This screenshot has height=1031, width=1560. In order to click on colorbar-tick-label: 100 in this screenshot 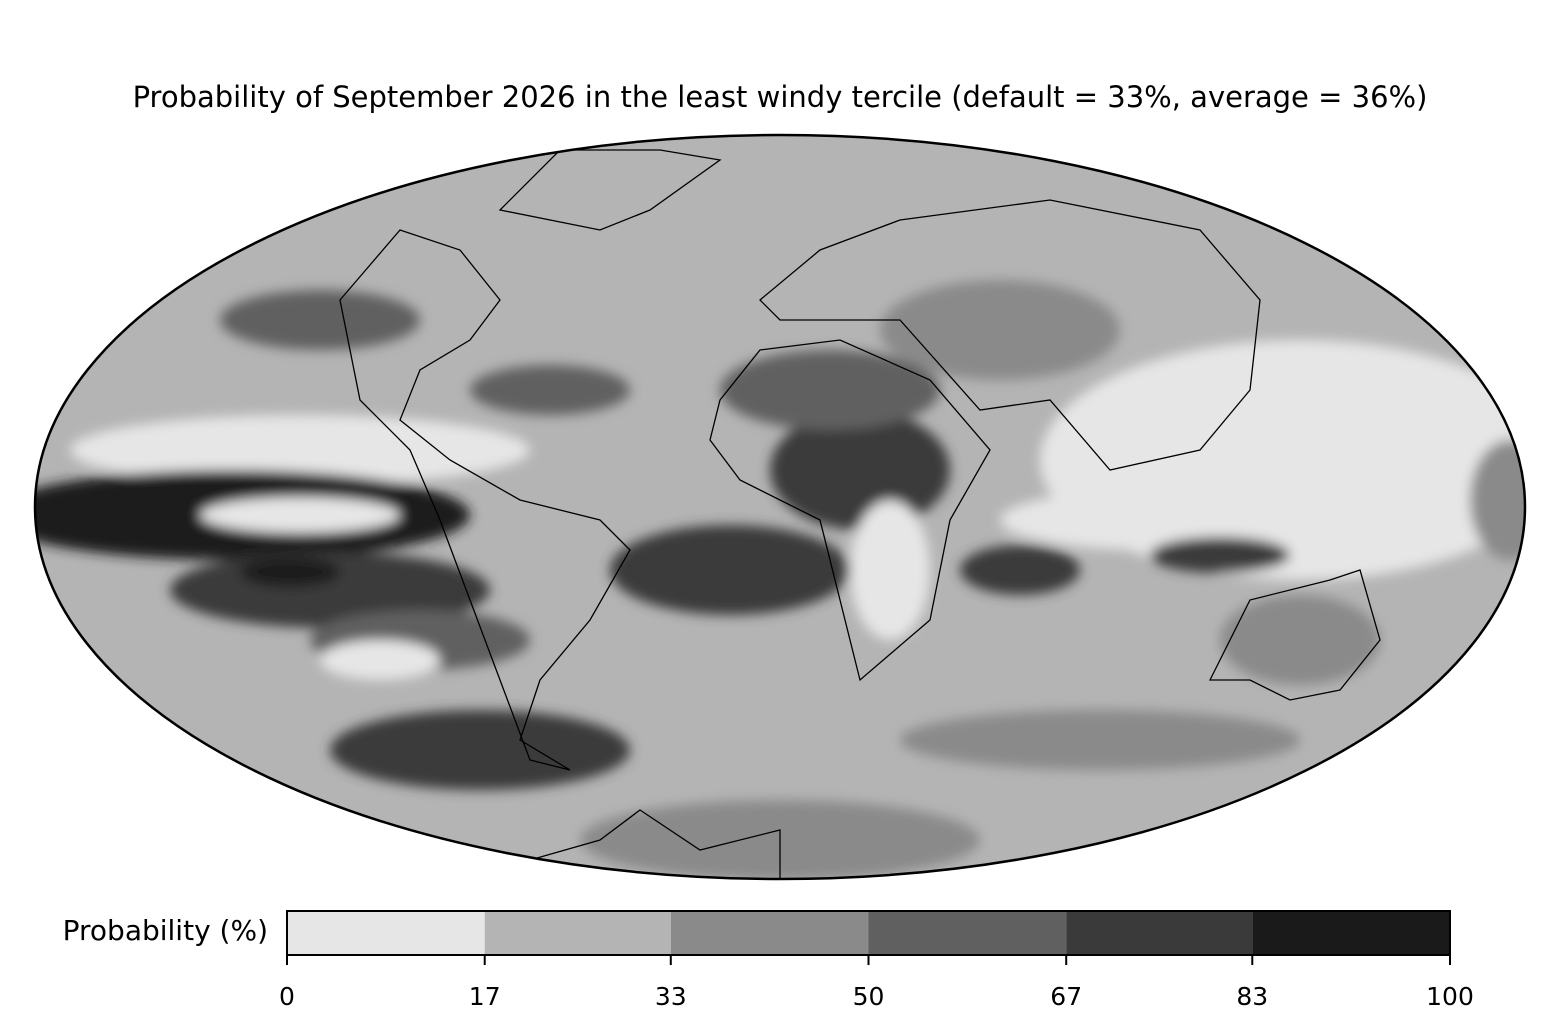, I will do `click(1450, 996)`.